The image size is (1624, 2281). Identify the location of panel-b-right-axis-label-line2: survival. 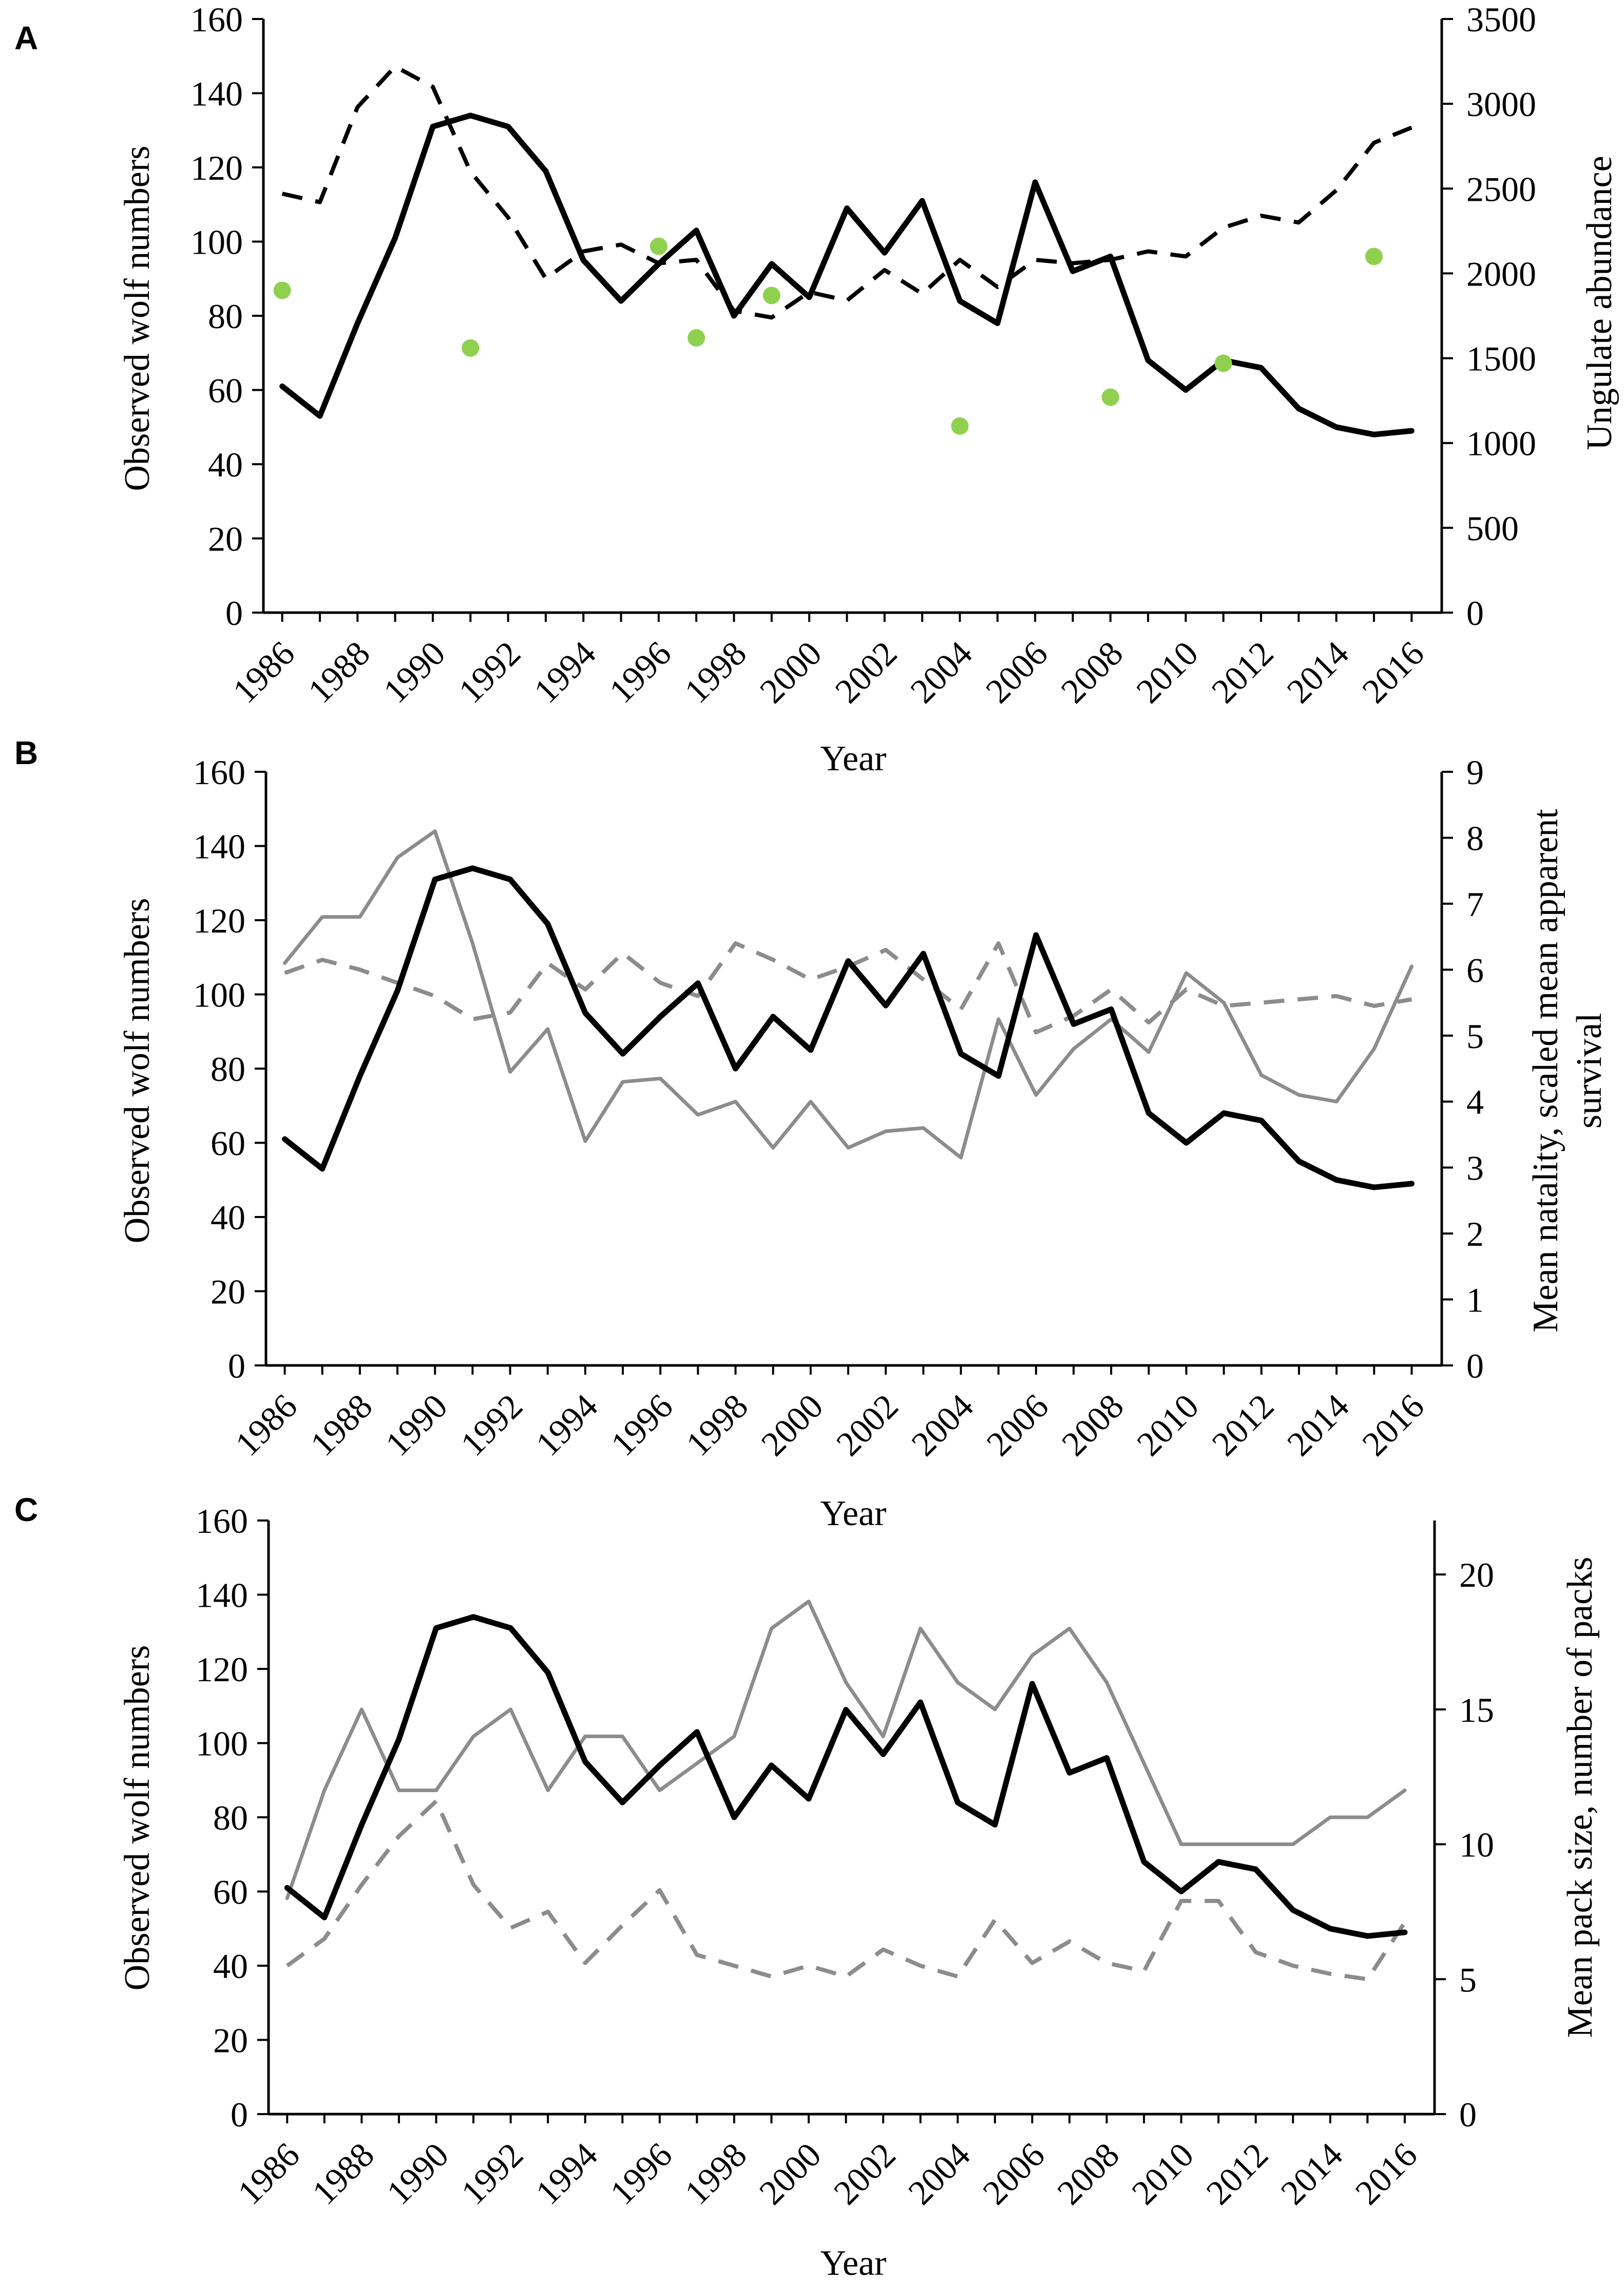
(1589, 1071).